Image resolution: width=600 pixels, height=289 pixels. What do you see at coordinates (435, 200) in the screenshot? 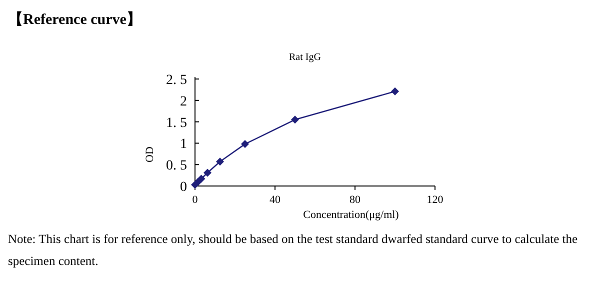
I see `x-tick-label: 120` at bounding box center [435, 200].